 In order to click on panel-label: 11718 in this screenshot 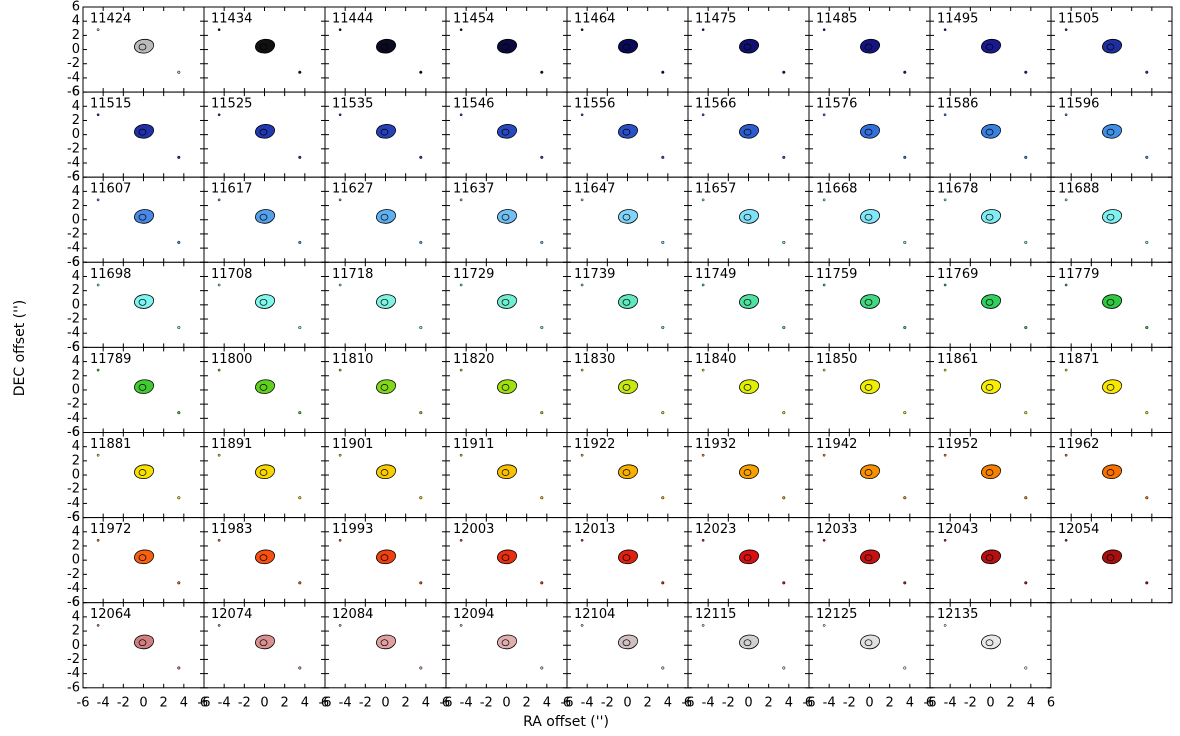, I will do `click(352, 274)`.